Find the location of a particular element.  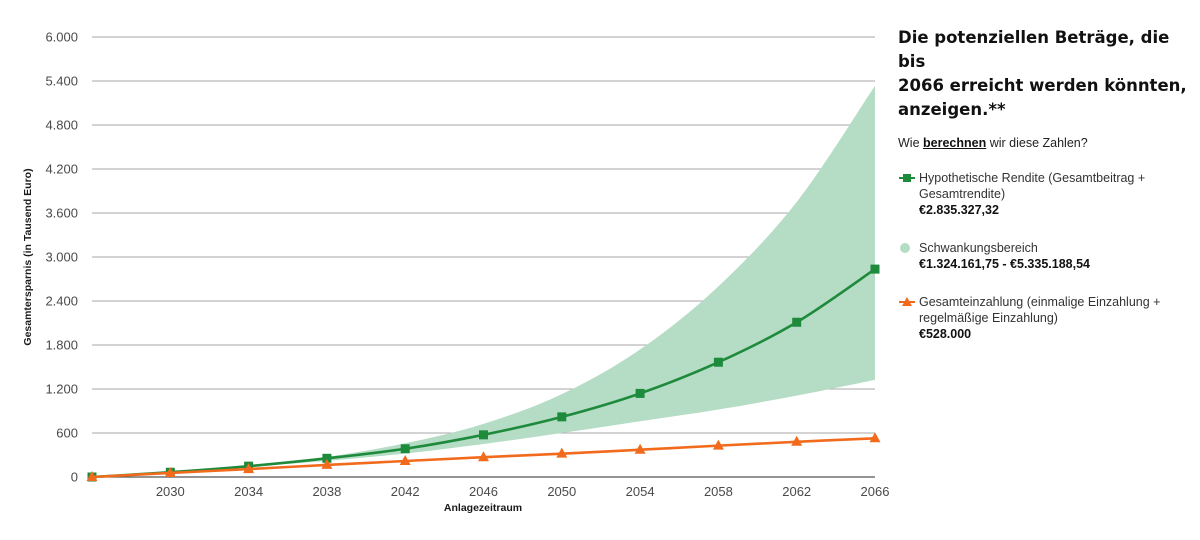

x-axis-title: Anlagezeitraum is located at coordinates (483, 508).